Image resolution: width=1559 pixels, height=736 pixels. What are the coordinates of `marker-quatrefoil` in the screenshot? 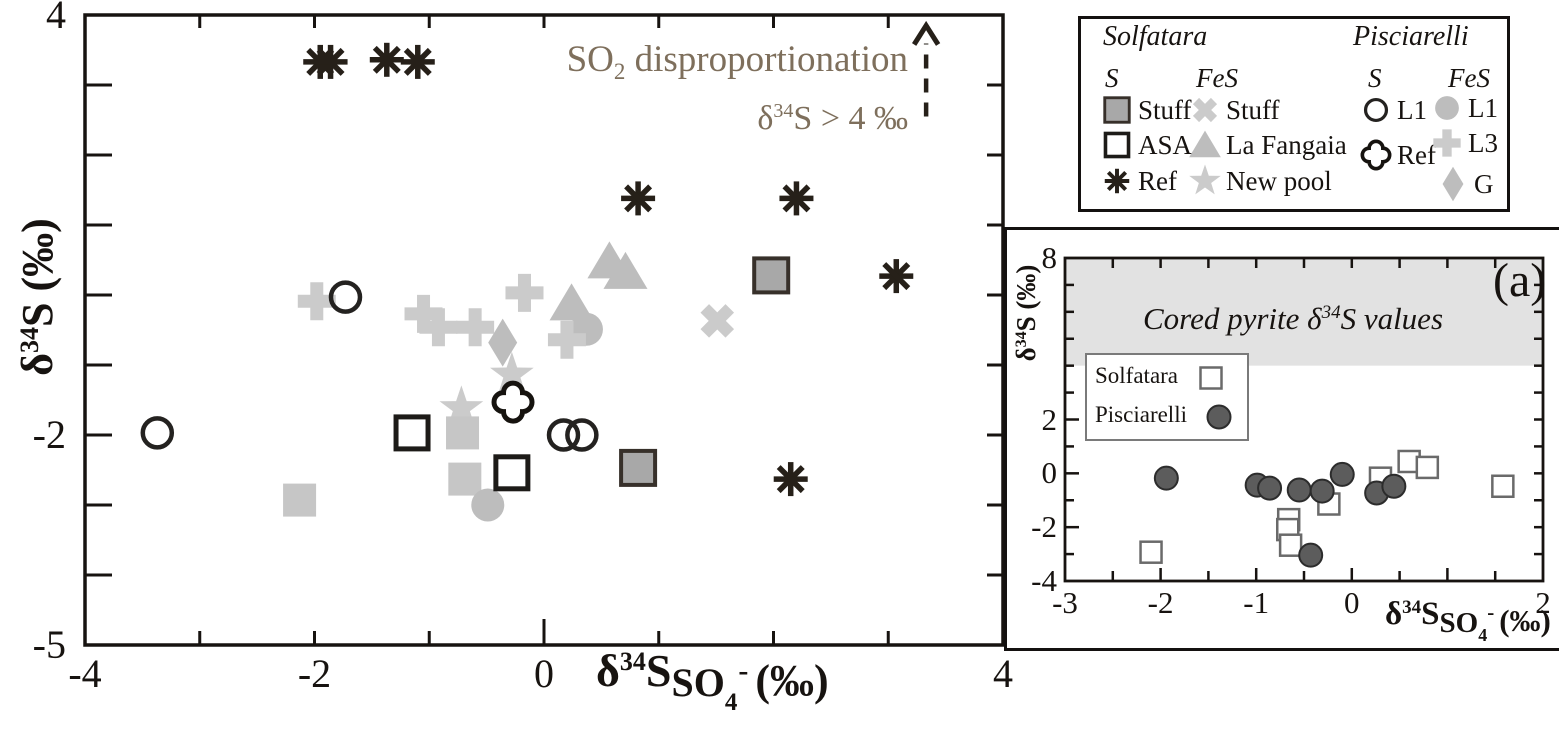 It's located at (513, 402).